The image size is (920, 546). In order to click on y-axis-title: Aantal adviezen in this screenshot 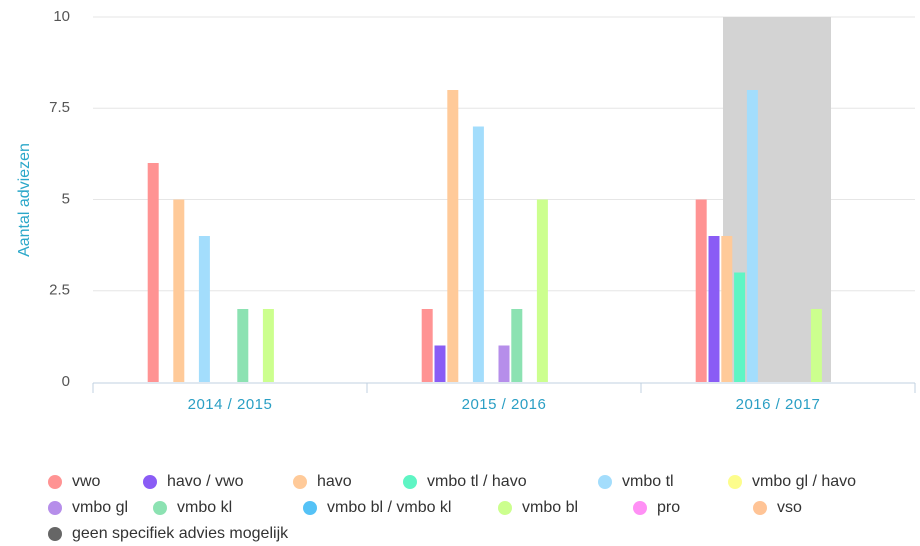, I will do `click(24, 200)`.